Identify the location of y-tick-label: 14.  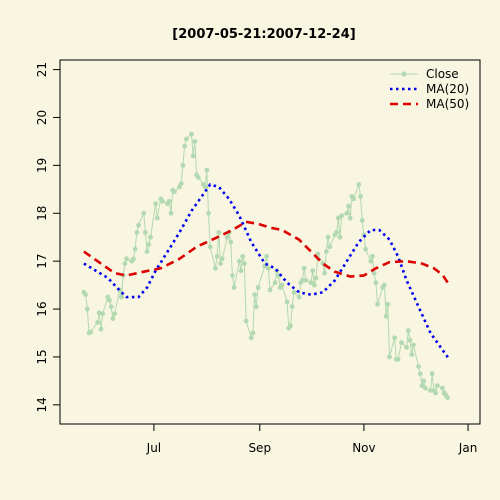
(42, 404).